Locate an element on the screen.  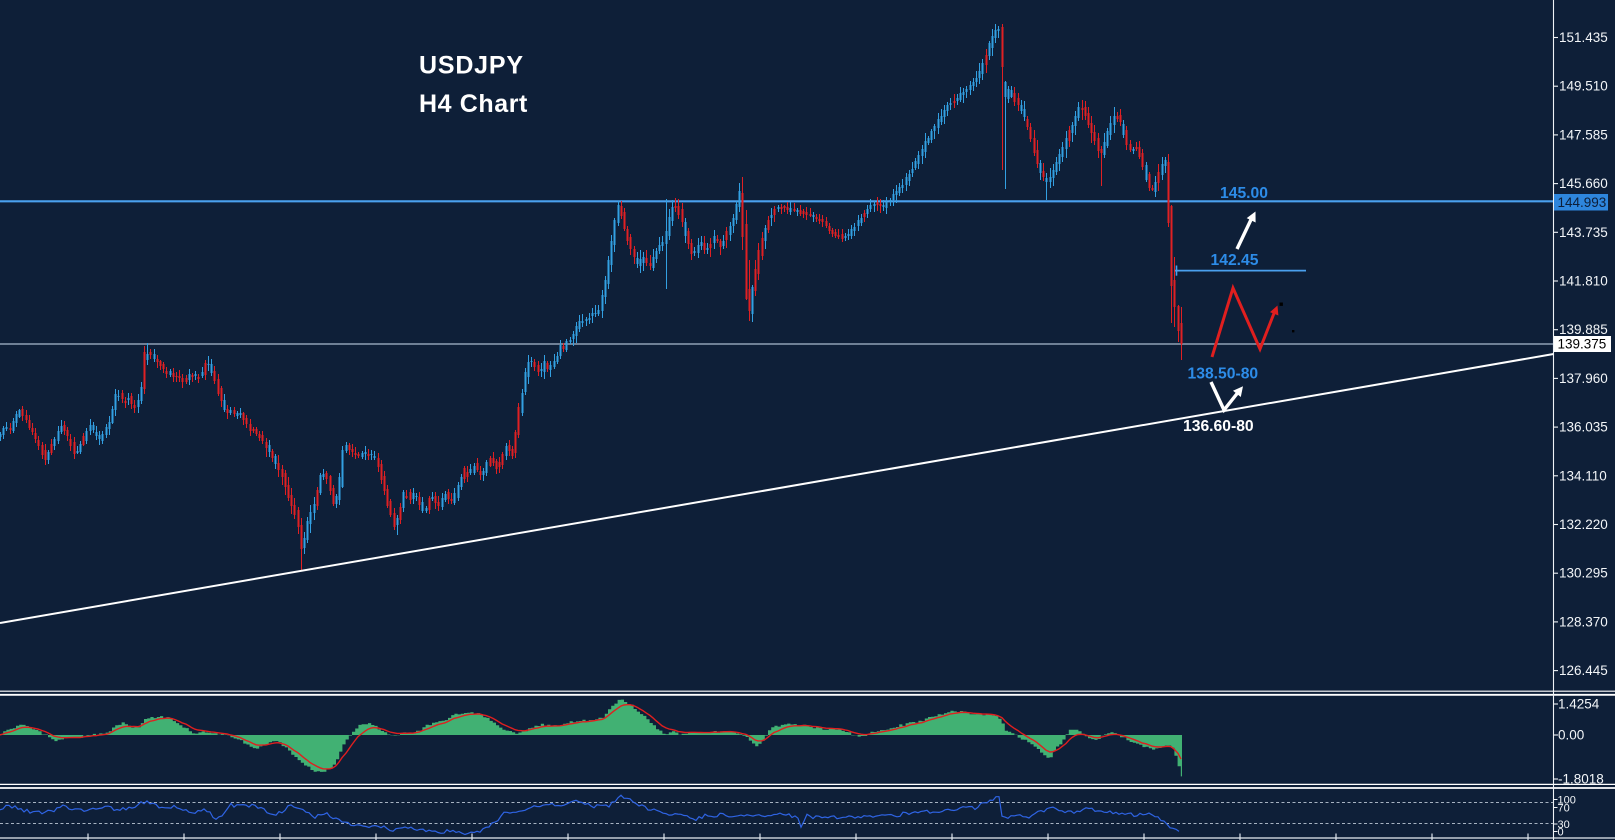
svg-text: 70 is located at coordinates (1564, 808).